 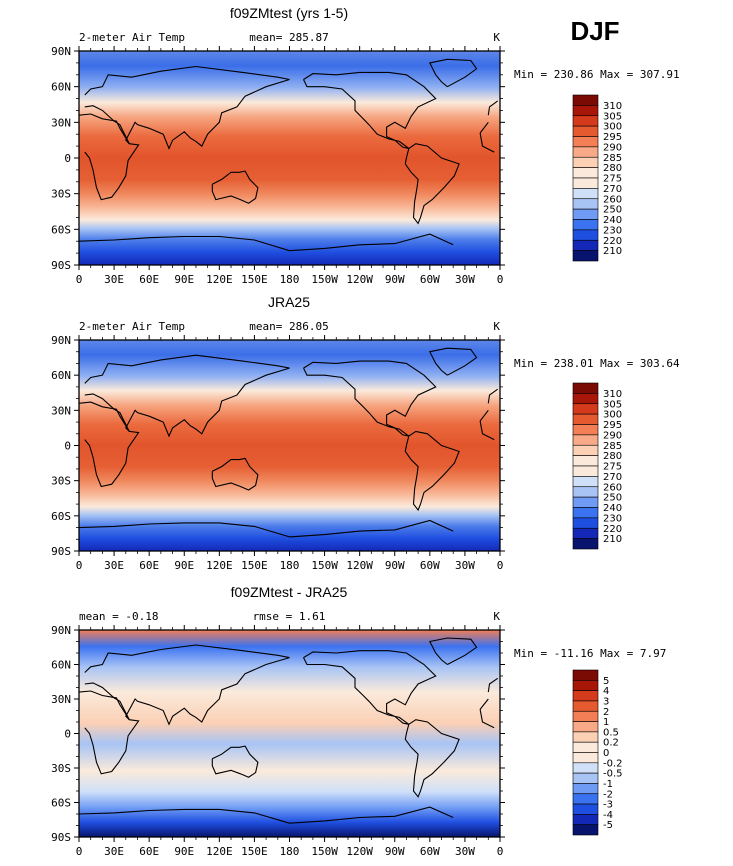 What do you see at coordinates (118, 616) in the screenshot?
I see `panel-left-label: mean = -0.18` at bounding box center [118, 616].